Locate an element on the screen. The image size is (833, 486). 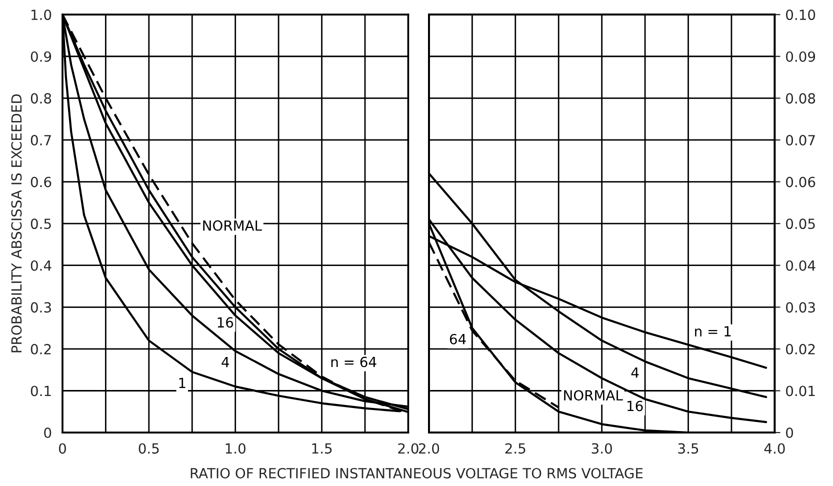
x-tick-label: 4.0 is located at coordinates (774, 448).